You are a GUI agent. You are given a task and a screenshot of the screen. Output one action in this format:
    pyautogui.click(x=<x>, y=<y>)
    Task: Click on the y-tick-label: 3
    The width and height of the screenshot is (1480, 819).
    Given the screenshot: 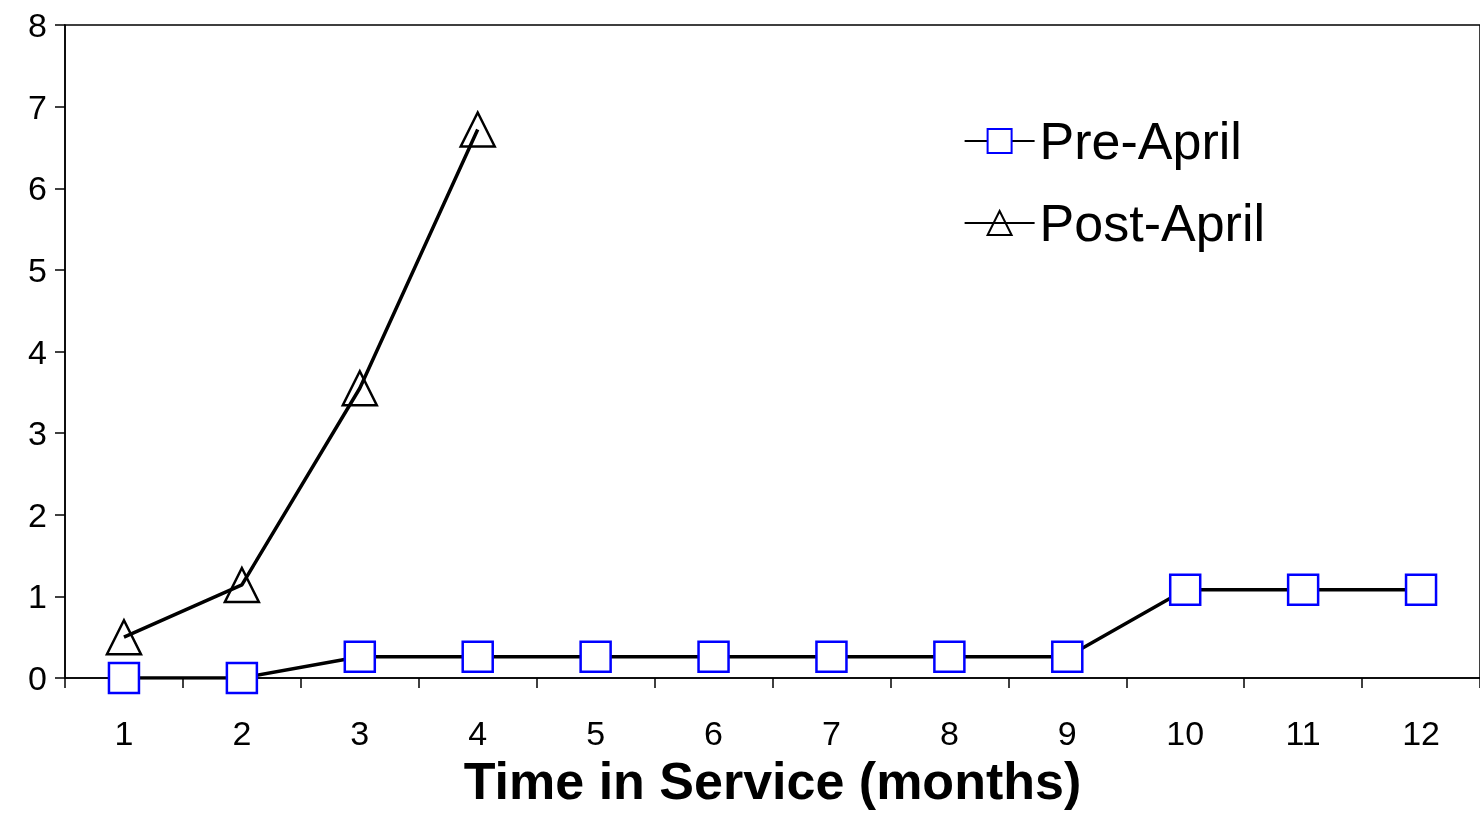 What is the action you would take?
    pyautogui.click(x=37, y=433)
    